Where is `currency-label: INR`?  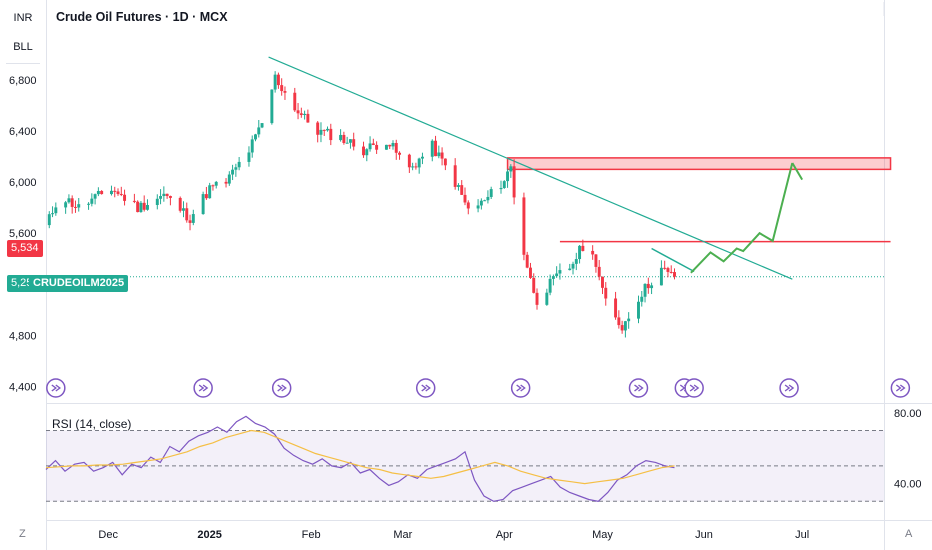
currency-label: INR is located at coordinates (23, 18).